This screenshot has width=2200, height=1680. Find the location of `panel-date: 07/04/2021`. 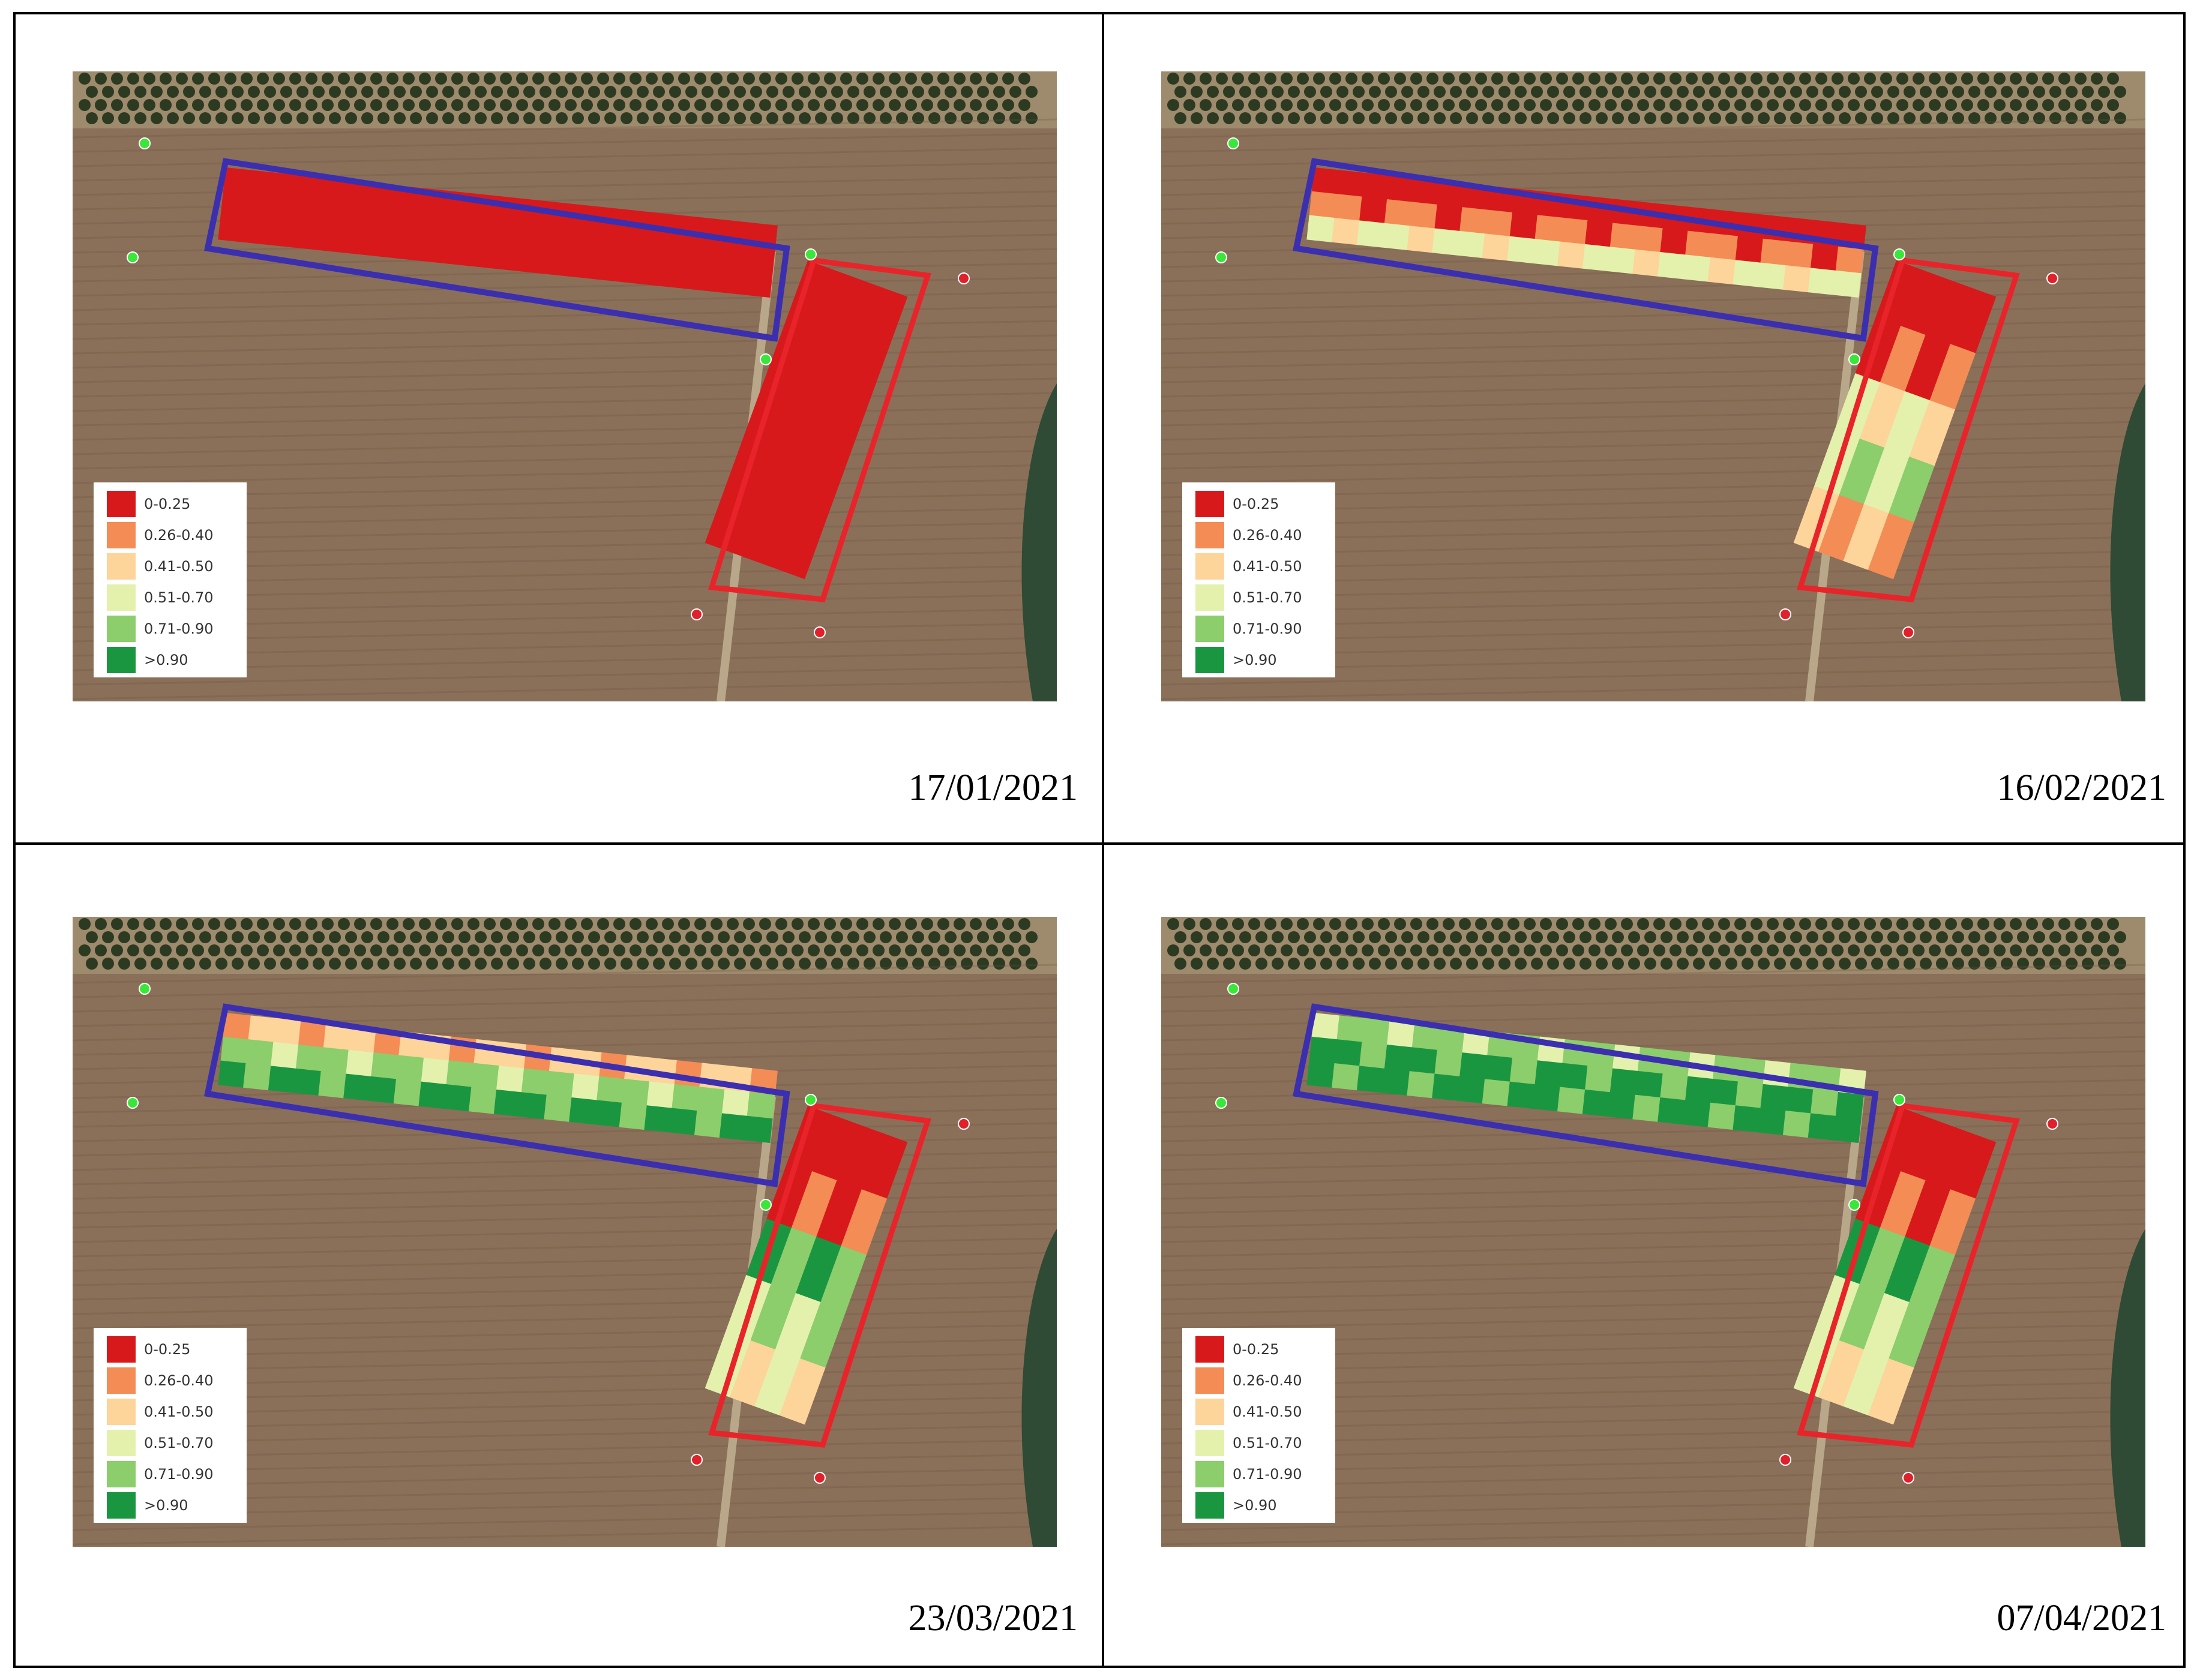

panel-date: 07/04/2021 is located at coordinates (2081, 1618).